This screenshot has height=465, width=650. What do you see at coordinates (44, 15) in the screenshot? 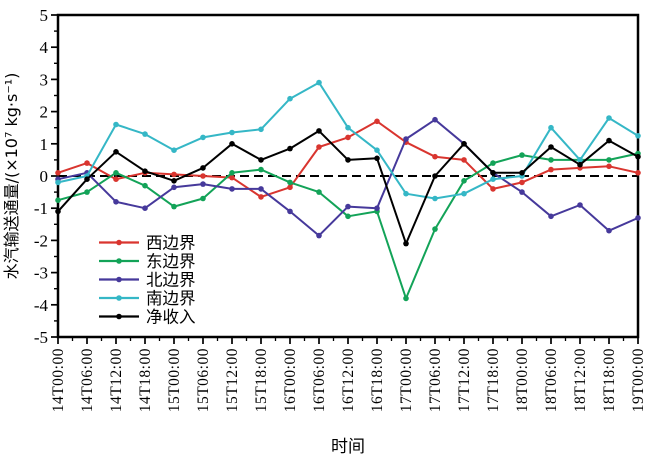
I see `y-tick-label: 5` at bounding box center [44, 15].